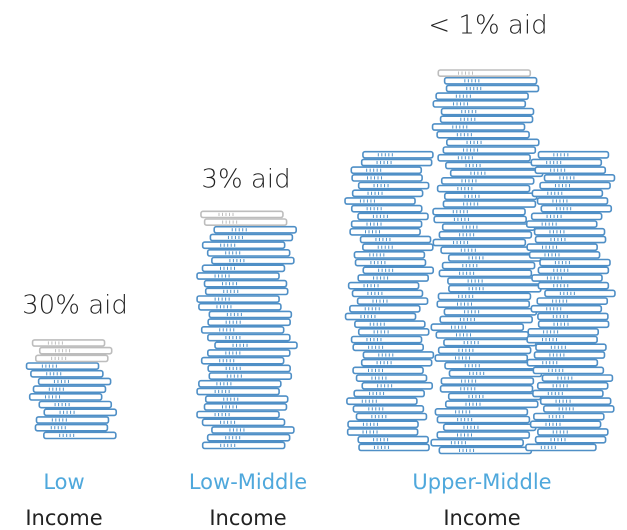 The height and width of the screenshot is (530, 627). What do you see at coordinates (481, 482) in the screenshot?
I see `group-name: Upper-Middle` at bounding box center [481, 482].